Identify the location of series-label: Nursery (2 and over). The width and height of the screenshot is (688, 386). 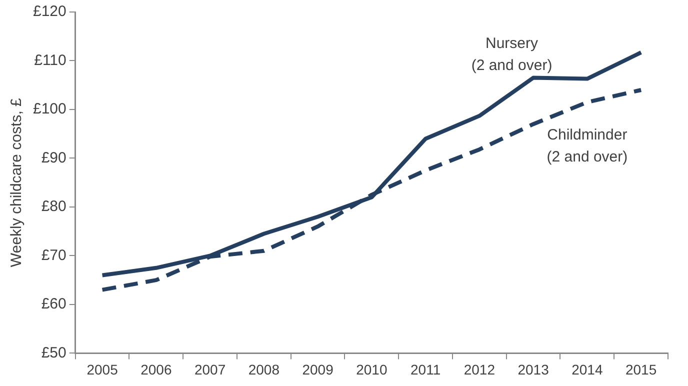
(511, 54).